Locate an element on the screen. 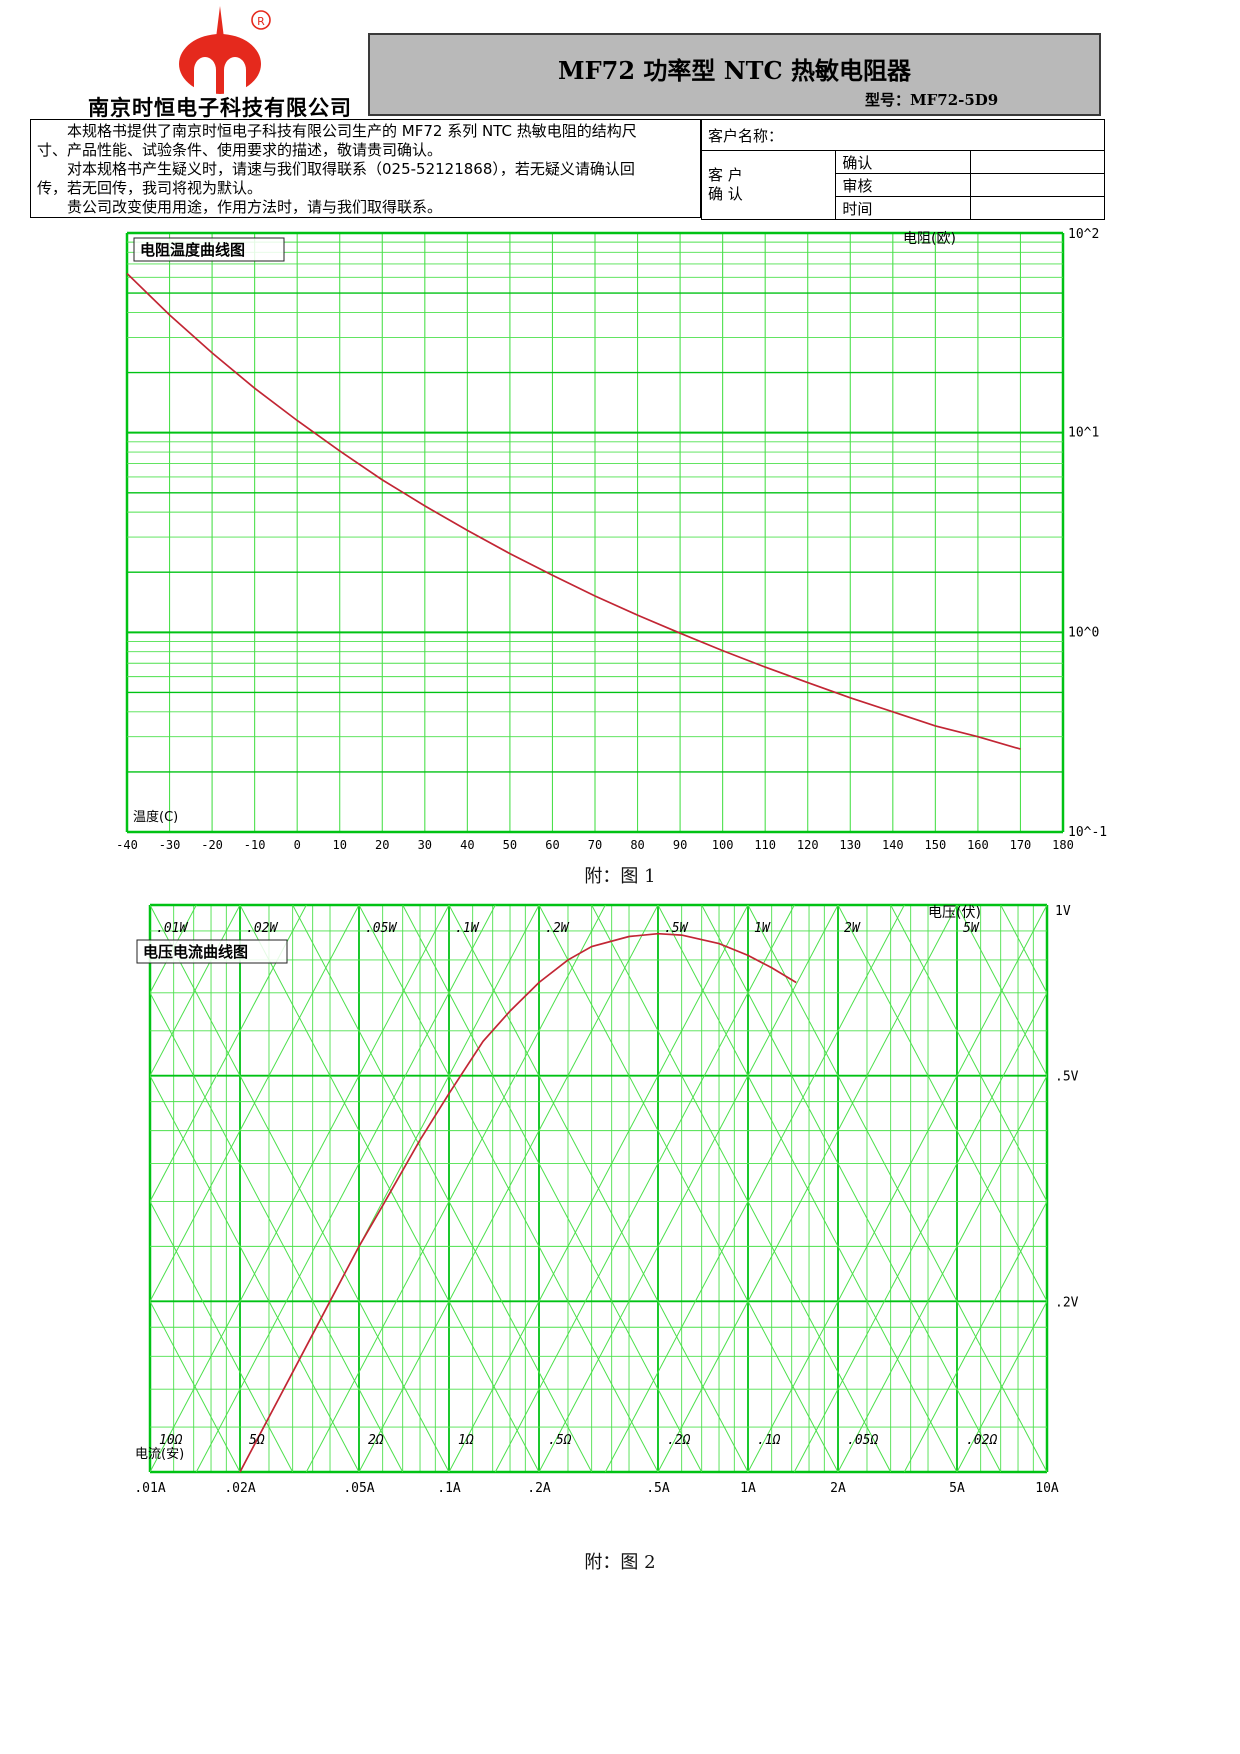 The width and height of the screenshot is (1240, 1754). x-tick-label: 50 is located at coordinates (510, 845).